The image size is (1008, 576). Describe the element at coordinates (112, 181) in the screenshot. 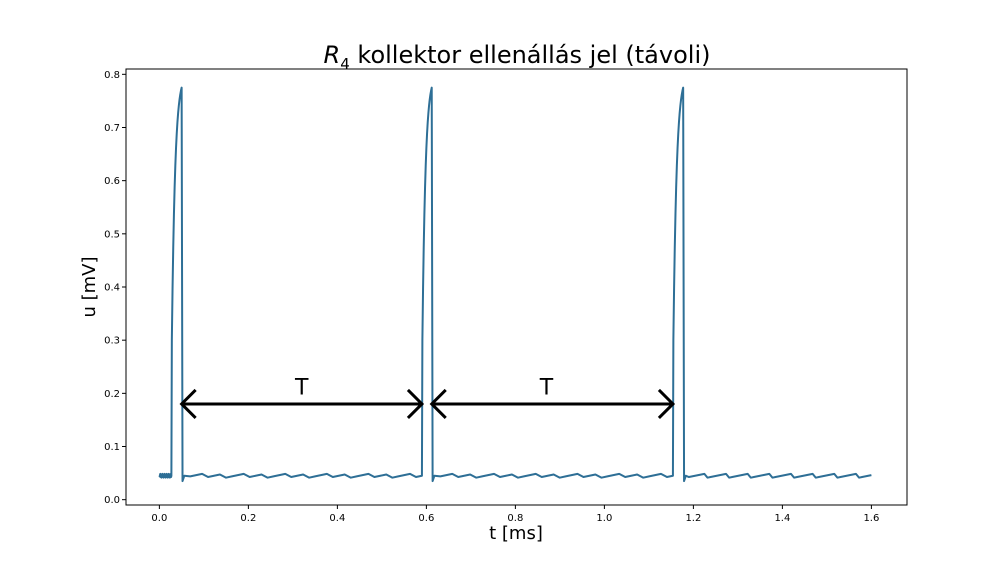

I see `y-tick-label: 0.6` at that location.